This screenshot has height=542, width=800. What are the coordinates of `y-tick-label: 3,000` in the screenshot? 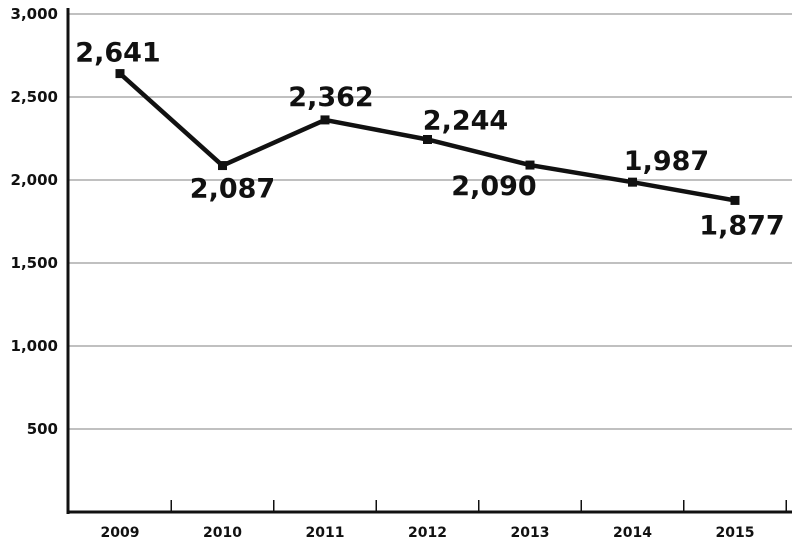 It's located at (34, 14).